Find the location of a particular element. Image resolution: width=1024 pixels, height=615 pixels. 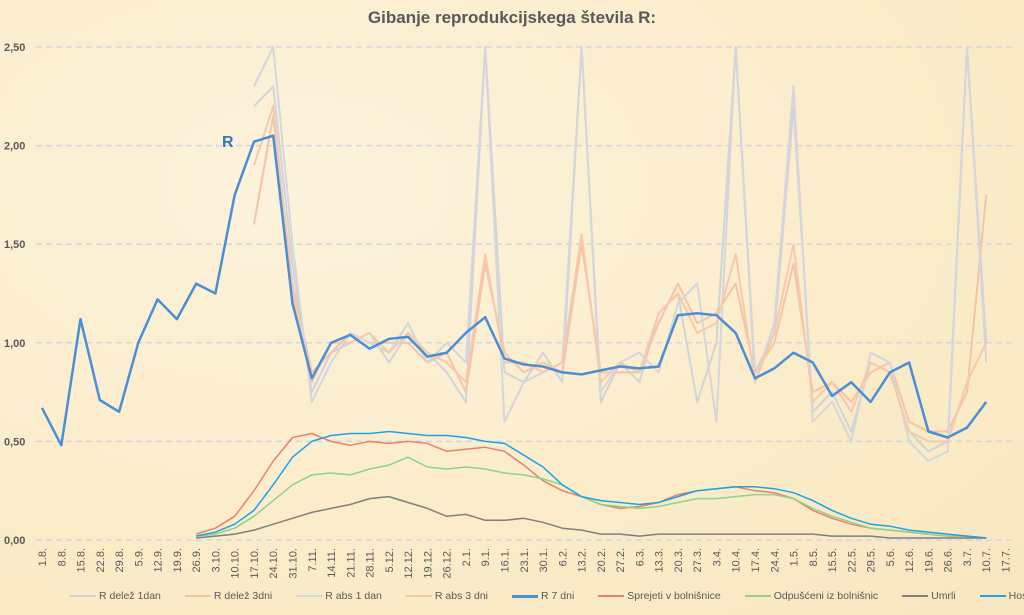

x-tick-label: 19.9. is located at coordinates (178, 560).